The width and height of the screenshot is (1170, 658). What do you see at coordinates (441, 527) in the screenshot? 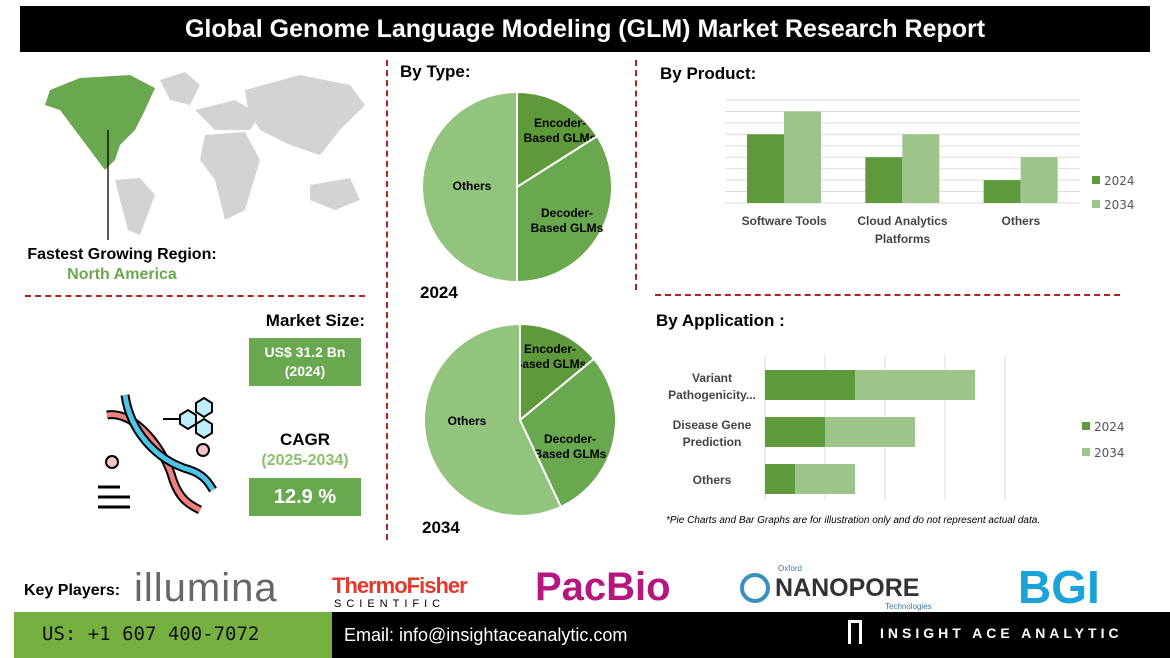
I see `pie-2034-year: 2034` at bounding box center [441, 527].